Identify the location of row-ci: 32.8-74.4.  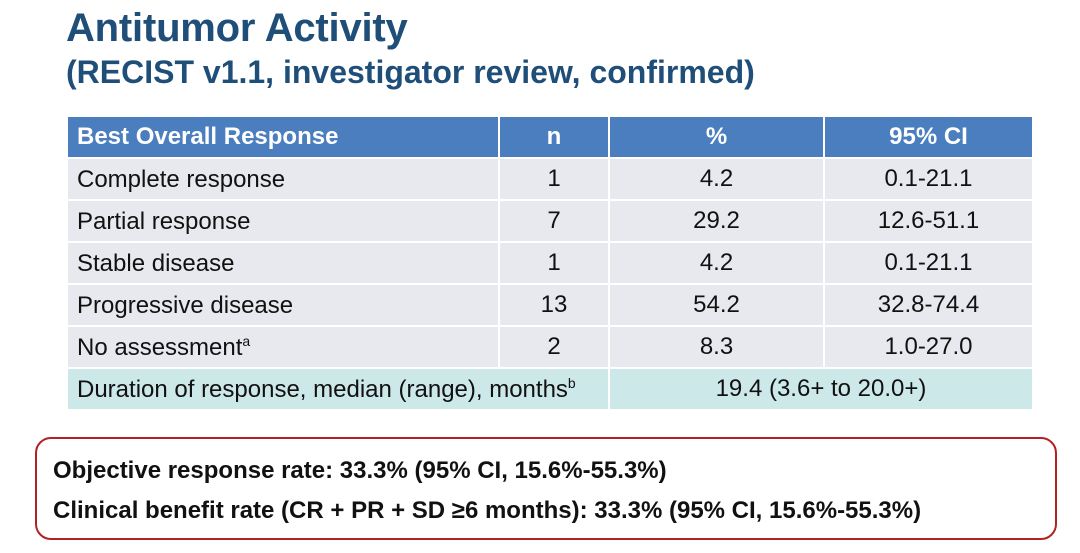
(928, 305).